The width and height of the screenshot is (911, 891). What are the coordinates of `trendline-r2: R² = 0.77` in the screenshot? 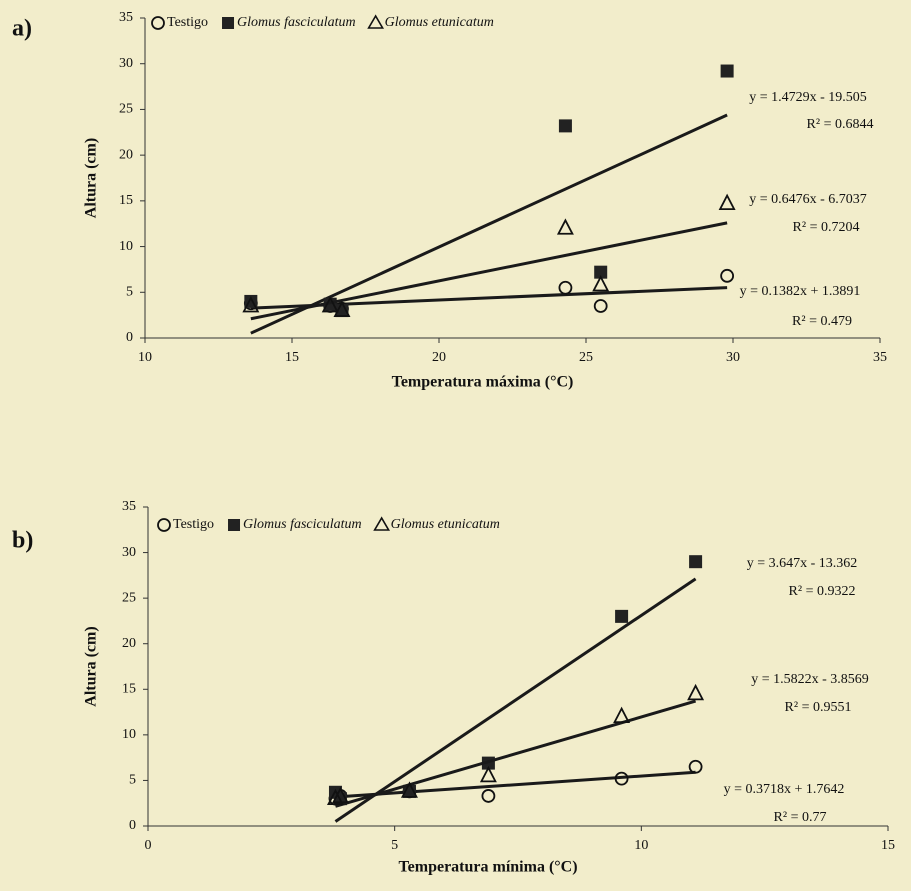 It's located at (800, 817).